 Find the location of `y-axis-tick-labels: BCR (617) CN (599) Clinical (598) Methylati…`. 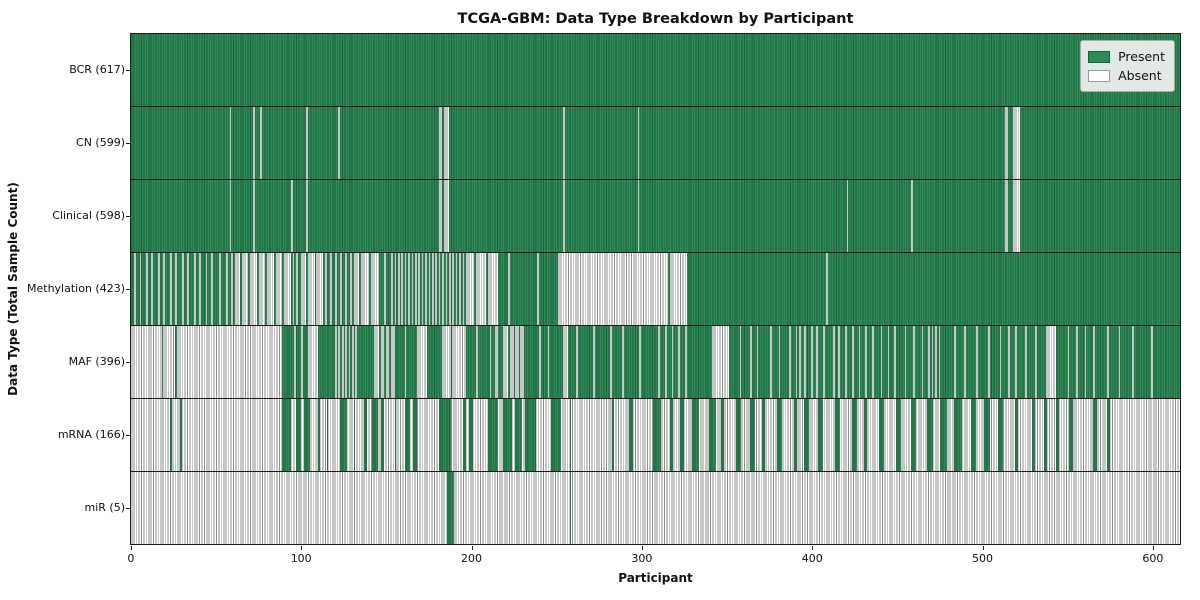

y-axis-tick-labels: BCR (617) CN (599) Clinical (598) Methylati… is located at coordinates (65, 289).